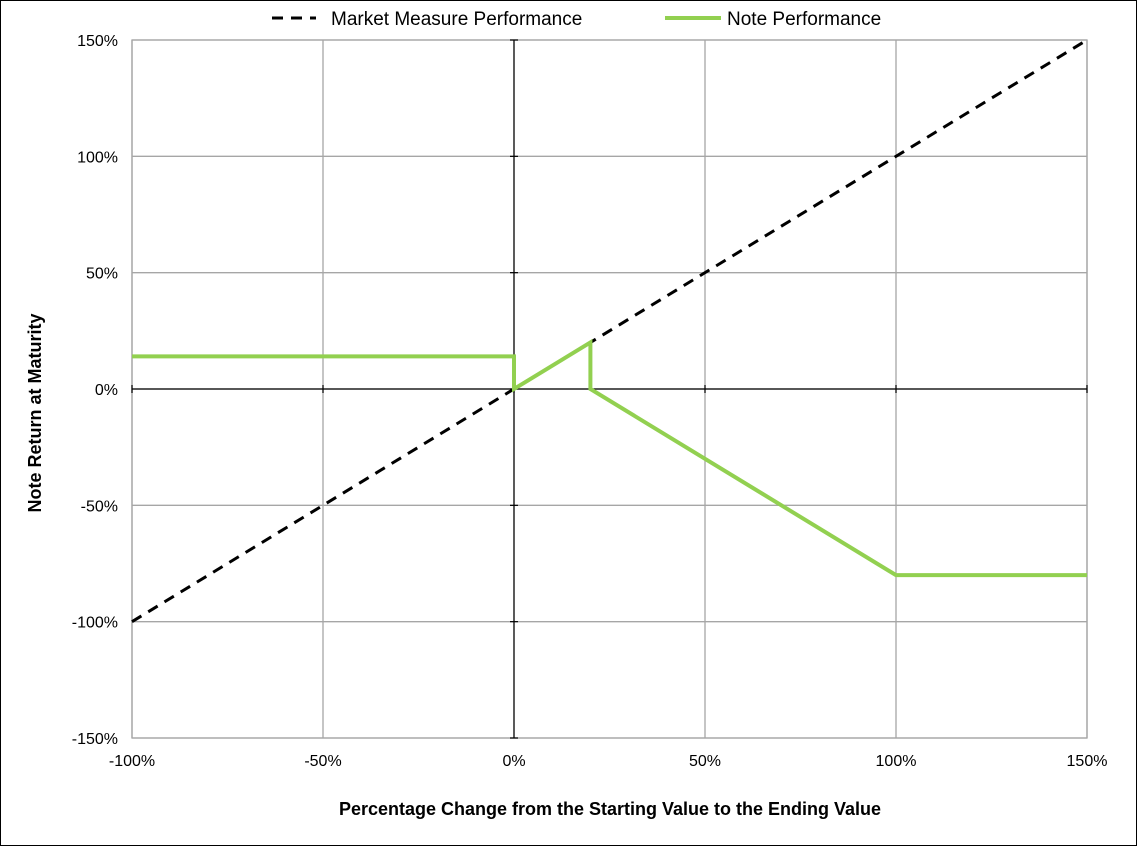  Describe the element at coordinates (95, 739) in the screenshot. I see `y-tick-label: -150%` at that location.